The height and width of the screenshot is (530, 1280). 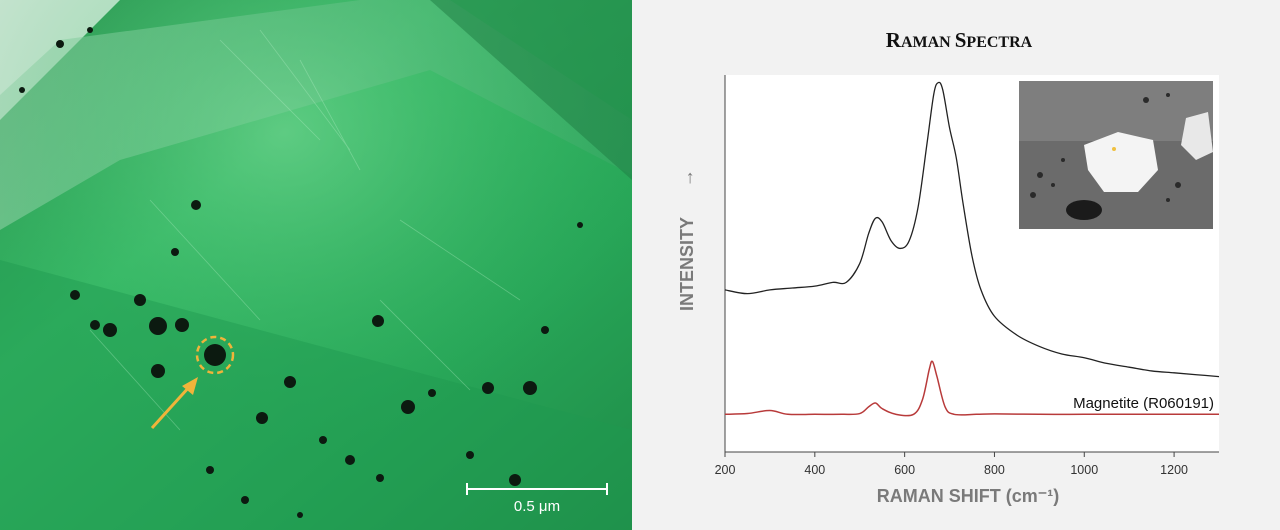 What do you see at coordinates (215, 355) in the screenshot?
I see `highlight-circle` at bounding box center [215, 355].